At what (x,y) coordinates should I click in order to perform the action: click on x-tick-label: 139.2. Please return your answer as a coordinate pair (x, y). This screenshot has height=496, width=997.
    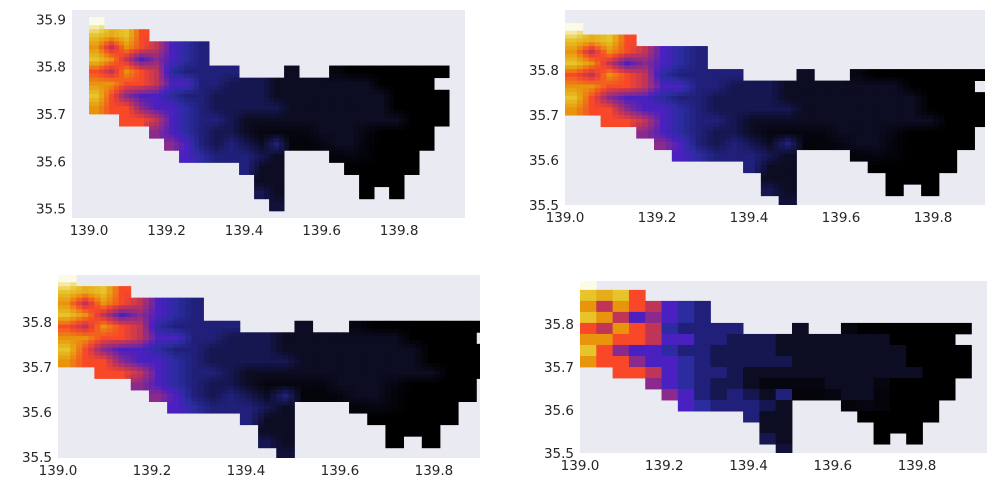
    Looking at the image, I should click on (657, 218).